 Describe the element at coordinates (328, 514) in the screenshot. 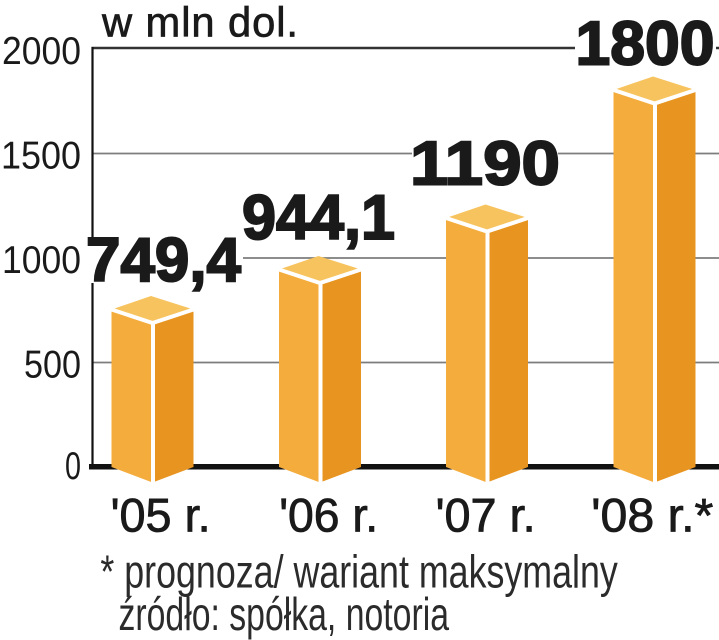

I see `svg-text: '06 r.` at that location.